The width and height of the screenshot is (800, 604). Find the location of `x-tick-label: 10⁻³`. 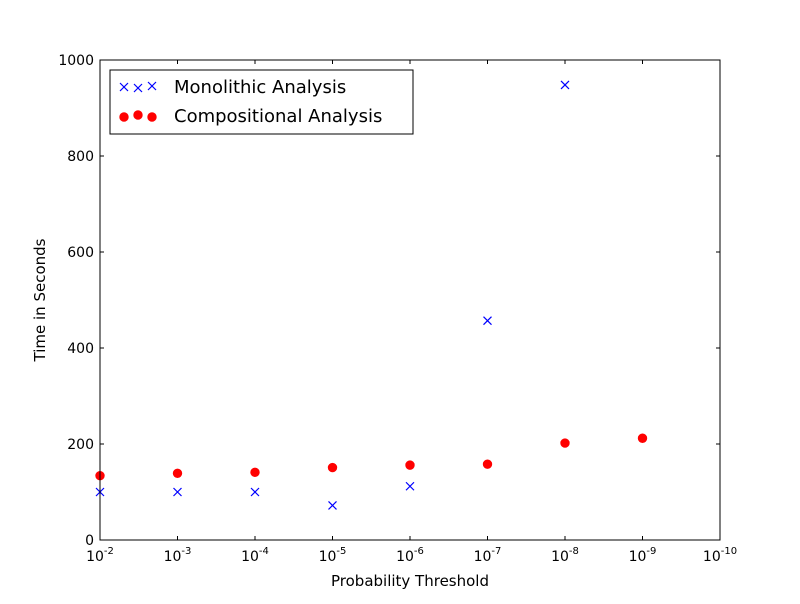

x-tick-label: 10⁻³ is located at coordinates (178, 555).